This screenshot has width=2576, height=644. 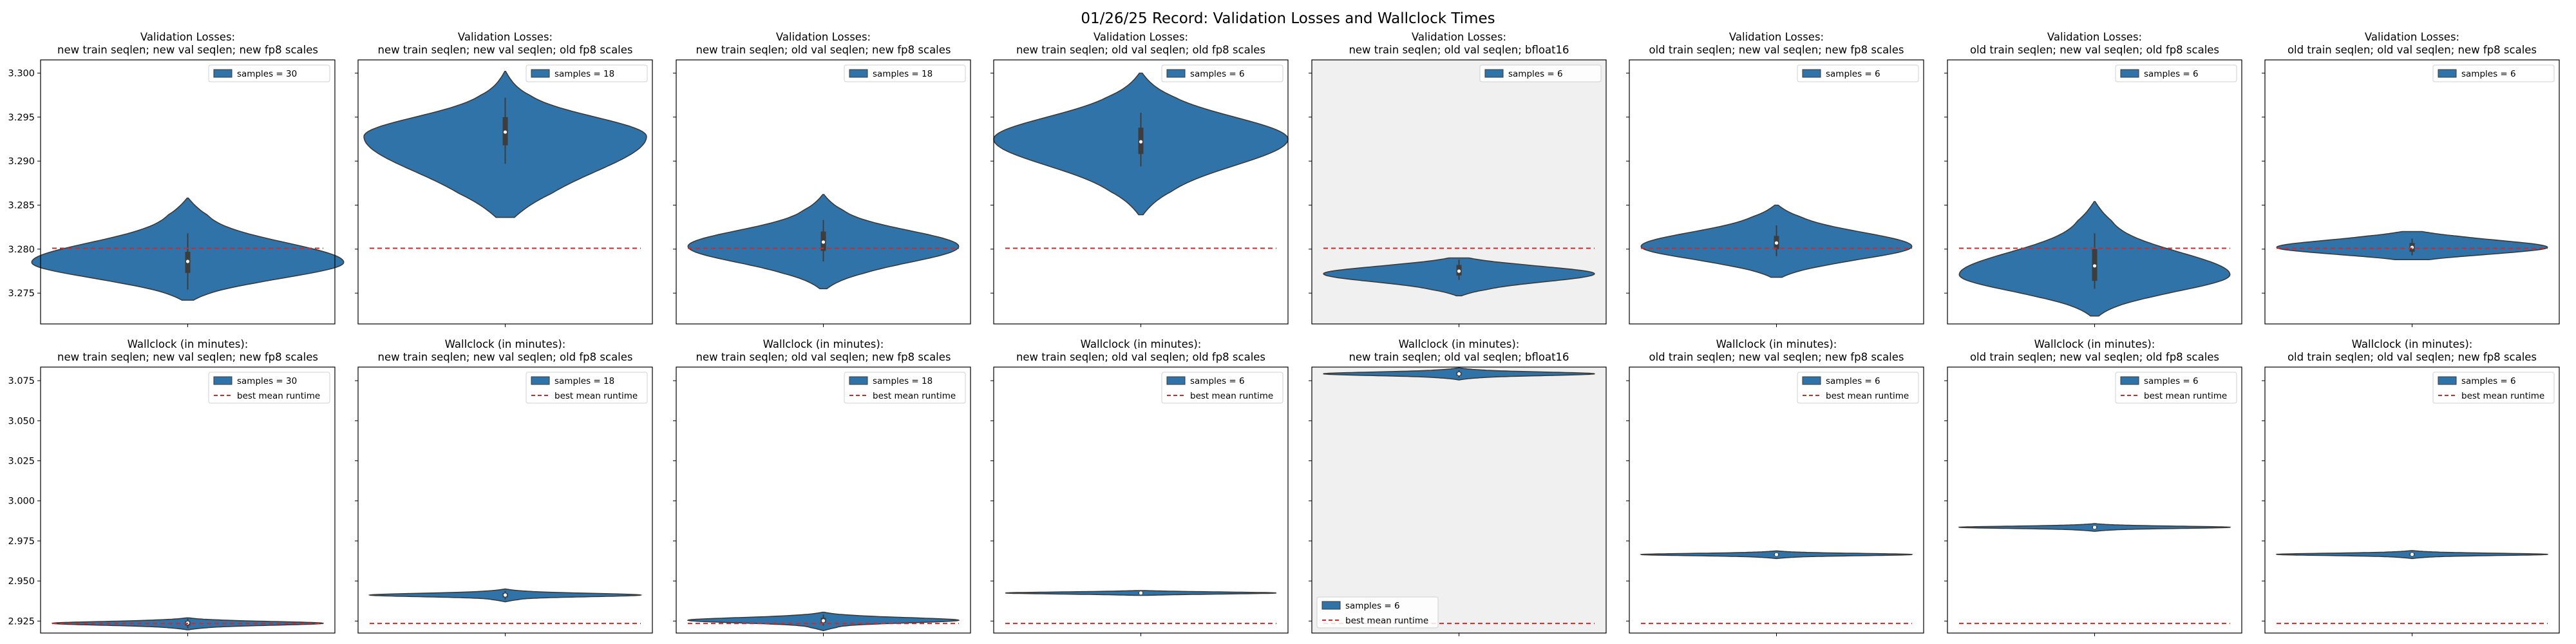 I want to click on legend-label: samples = 18, so click(x=584, y=74).